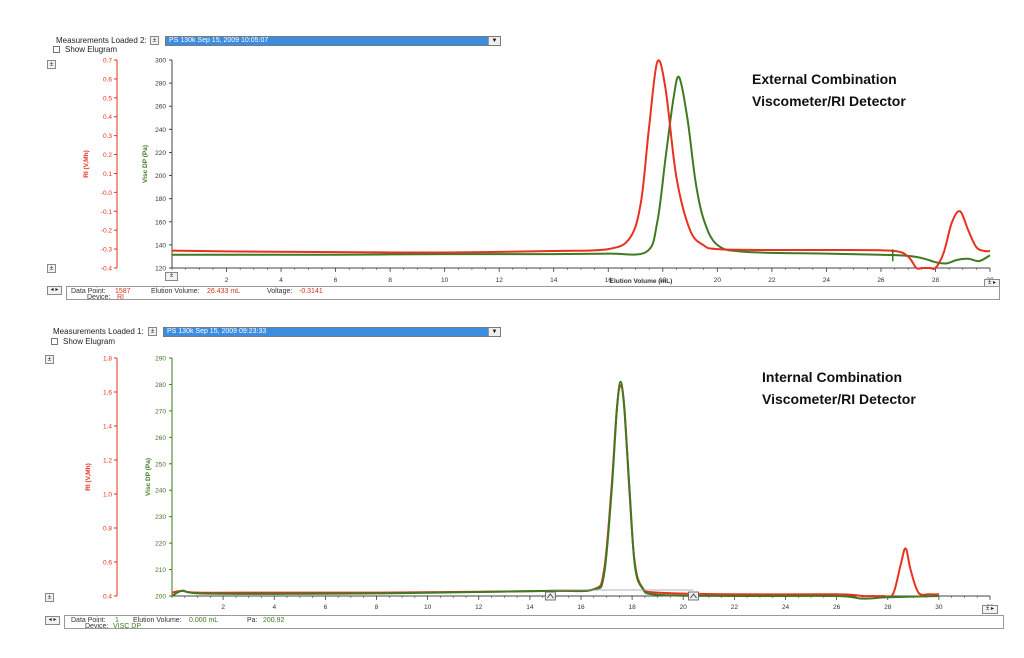 This screenshot has width=1024, height=658. What do you see at coordinates (107, 250) in the screenshot?
I see `left-y-tick-label: -0.3` at bounding box center [107, 250].